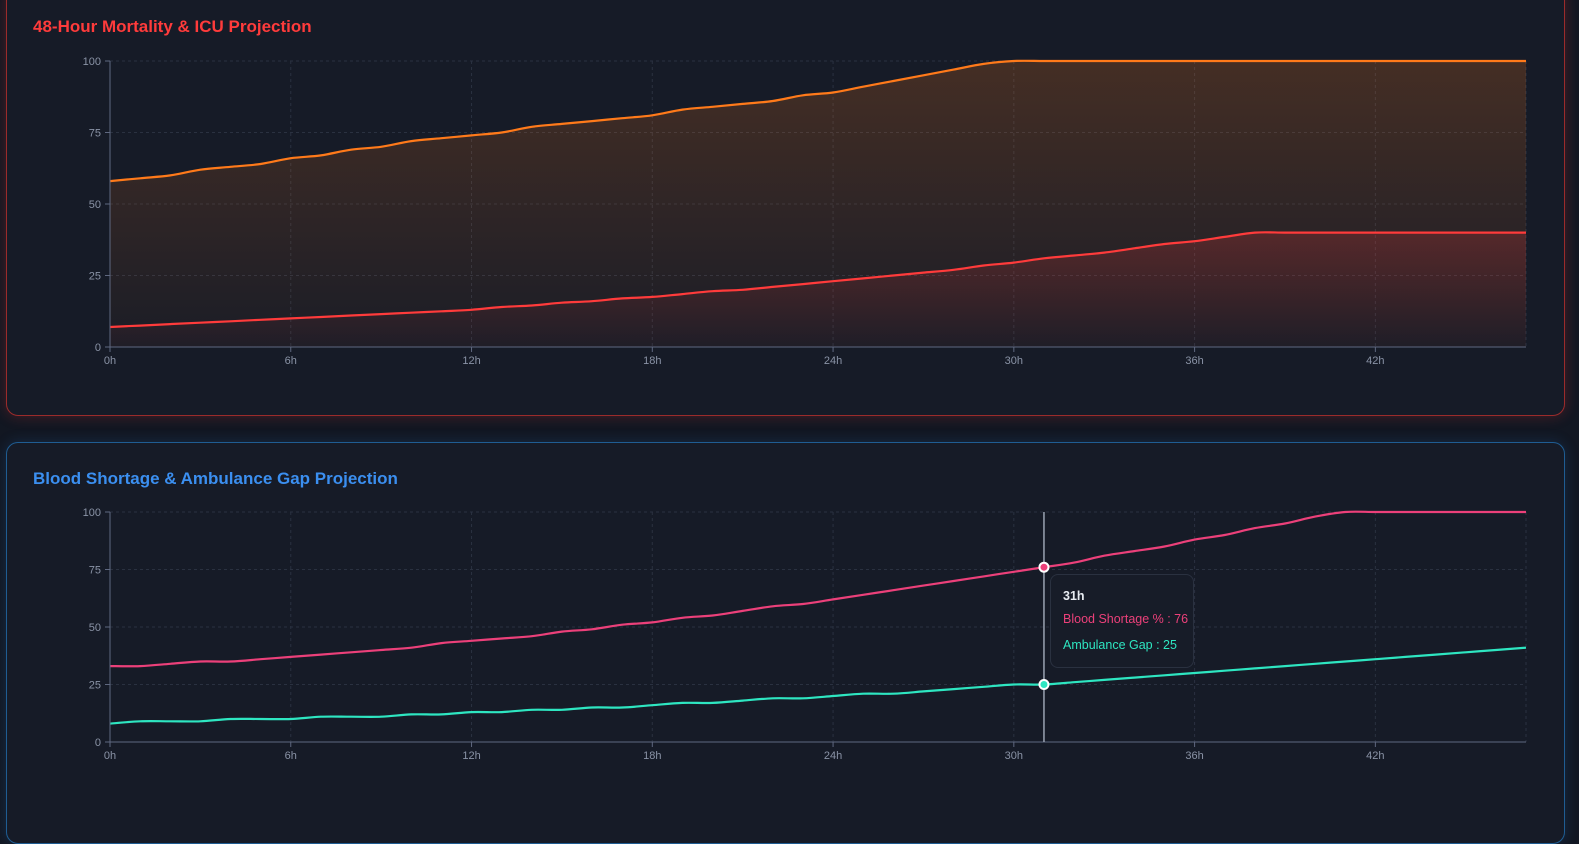  I want to click on mortality-tick-label-x: 6h, so click(291, 361).